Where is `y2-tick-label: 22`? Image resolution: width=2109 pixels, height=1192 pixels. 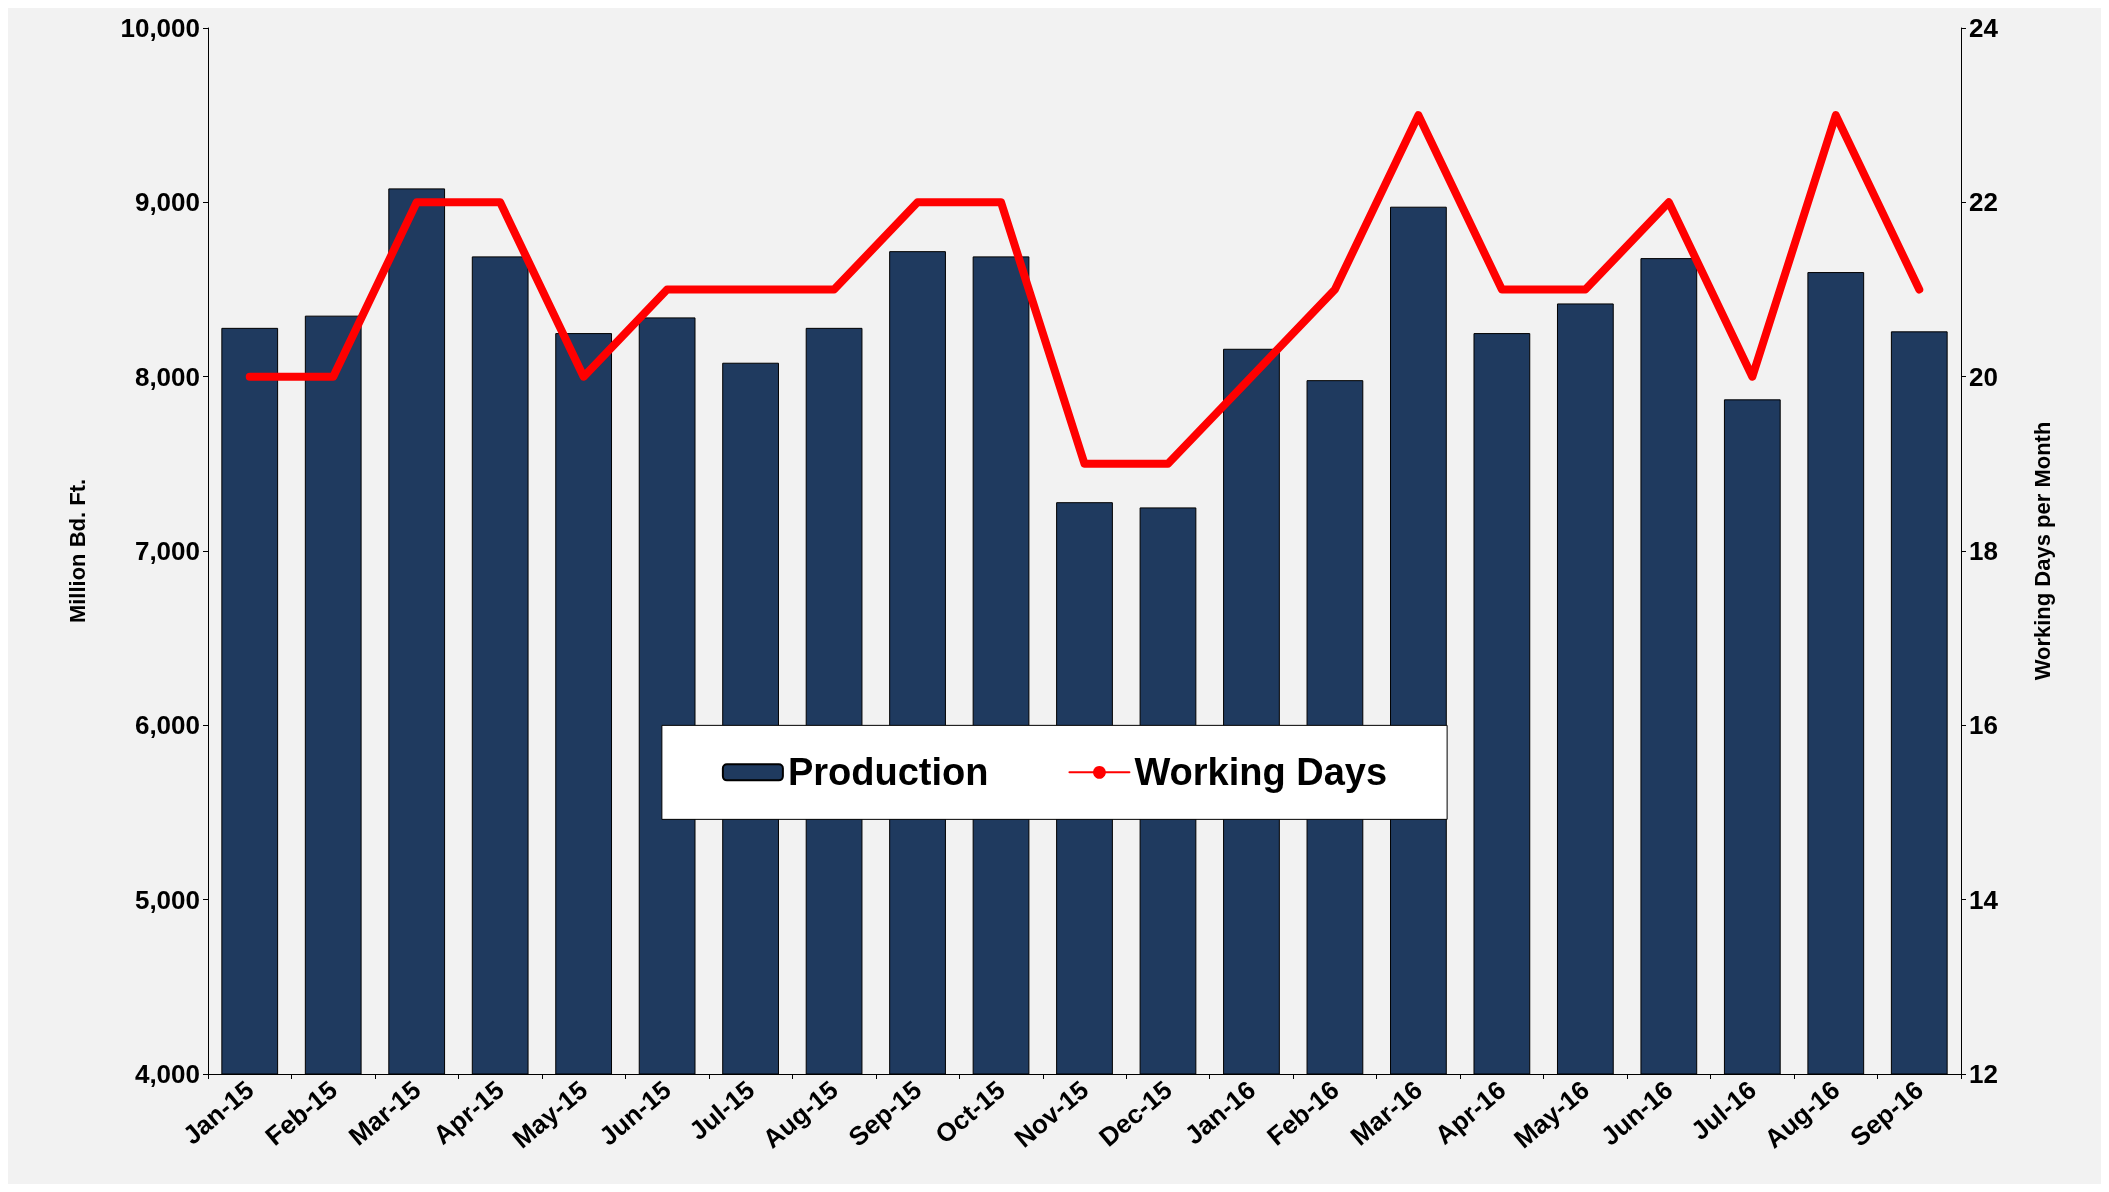
y2-tick-label: 22 is located at coordinates (1983, 202).